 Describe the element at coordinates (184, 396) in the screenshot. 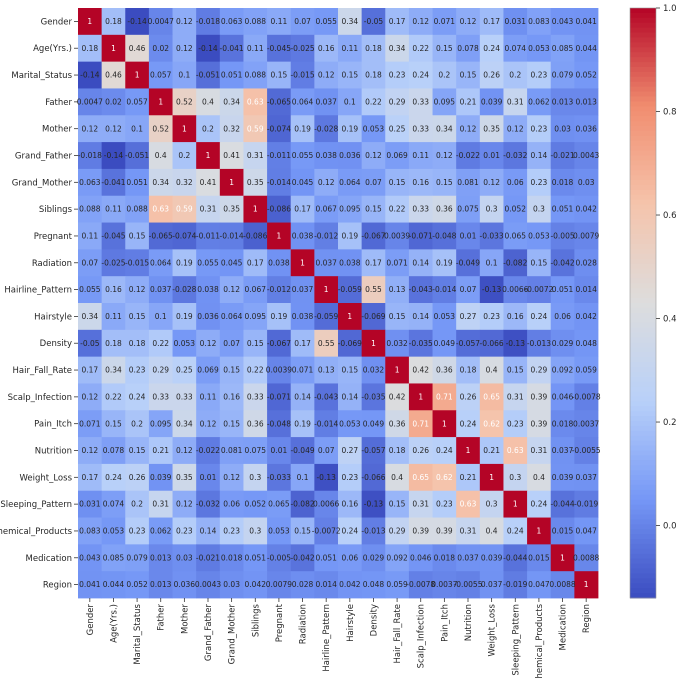

I see `cell-value-label: 0.33` at that location.